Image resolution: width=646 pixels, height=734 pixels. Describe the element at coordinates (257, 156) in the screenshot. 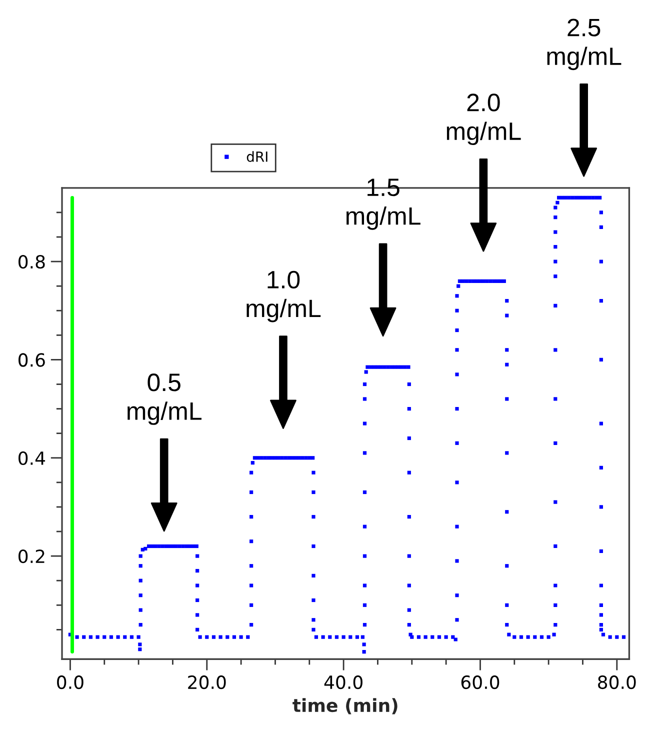

I see `legend-label: dRI` at that location.